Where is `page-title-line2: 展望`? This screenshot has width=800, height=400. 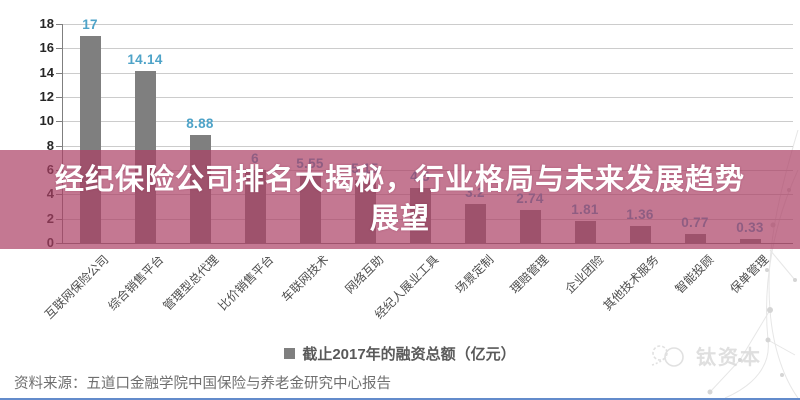 page-title-line2: 展望 is located at coordinates (399, 218).